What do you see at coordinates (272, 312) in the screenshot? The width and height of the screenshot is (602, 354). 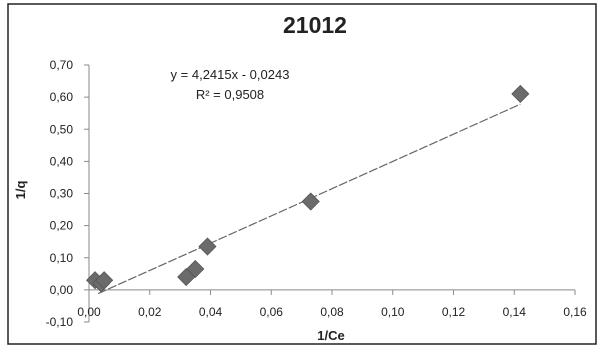 I see `x-tick-label: 0,06` at bounding box center [272, 312].